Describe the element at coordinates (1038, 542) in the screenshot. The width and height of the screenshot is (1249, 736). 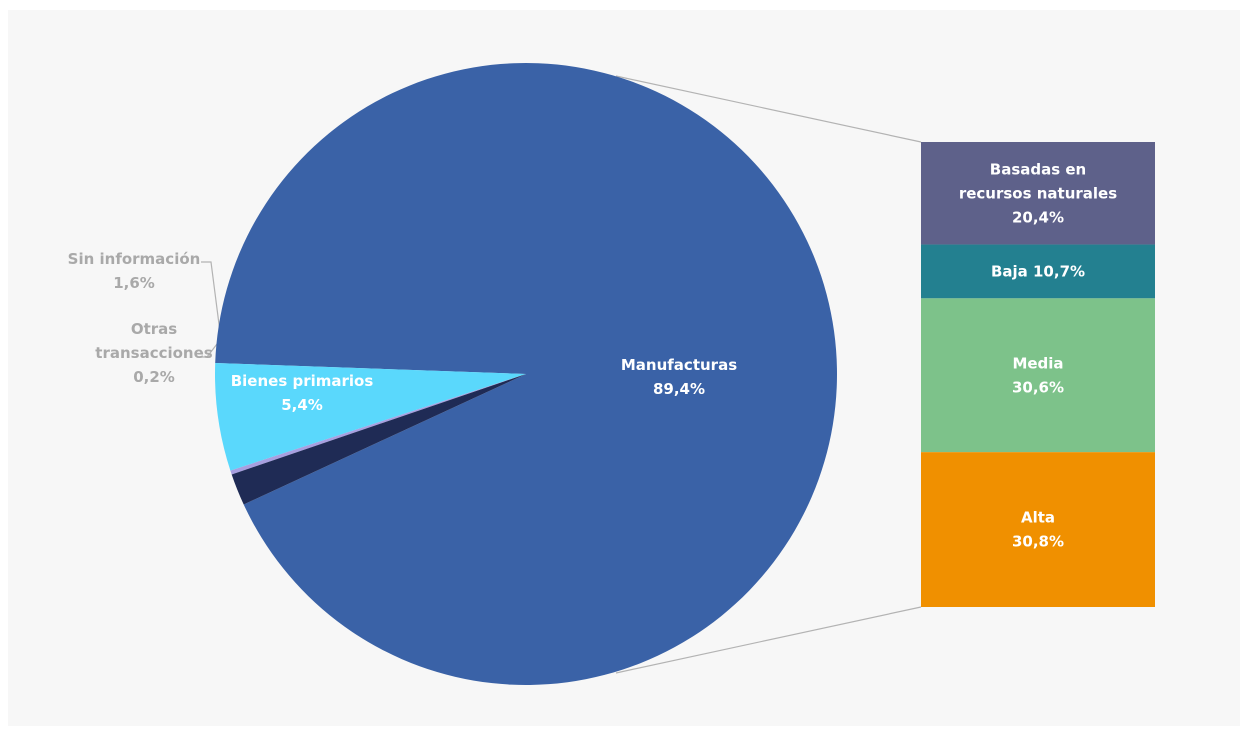
I see `bar-label-alta-line: 30,8%` at that location.